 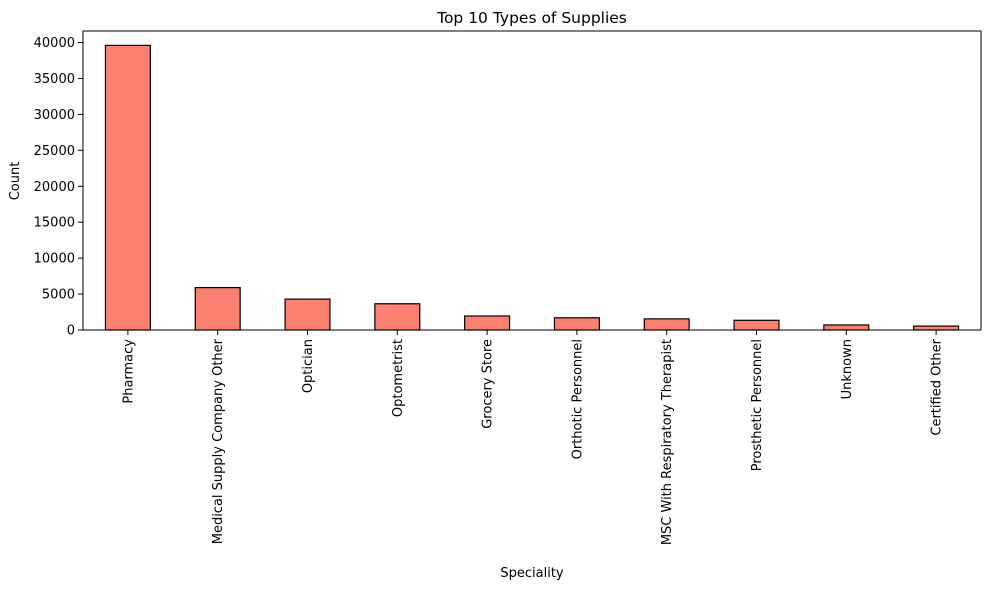 I want to click on y-tick-label: 20000, so click(x=54, y=187).